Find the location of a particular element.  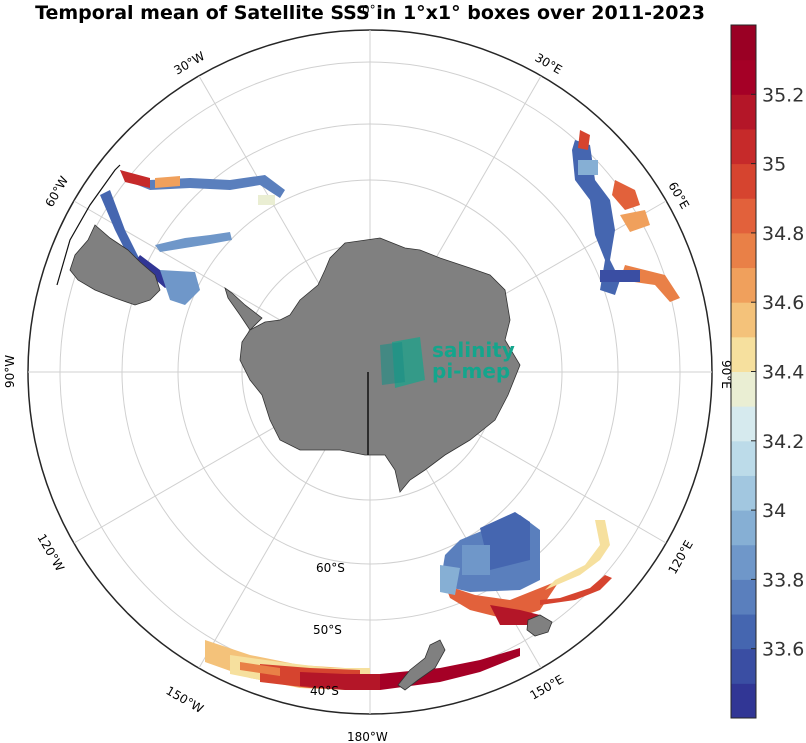

colorbar-tick-label: 34 is located at coordinates (774, 511).